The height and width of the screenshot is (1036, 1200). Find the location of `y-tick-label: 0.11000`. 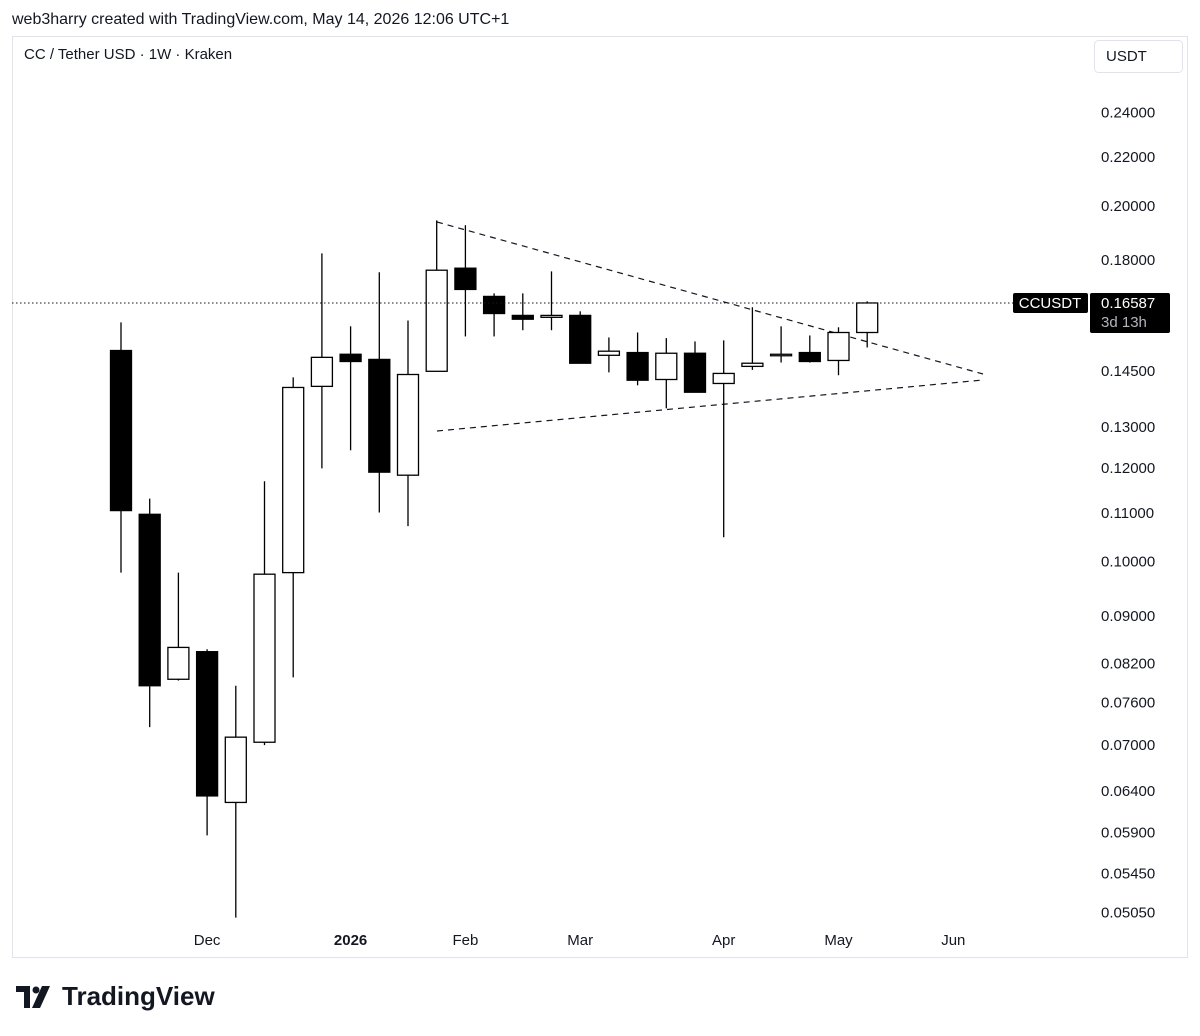

y-tick-label: 0.11000 is located at coordinates (1127, 513).